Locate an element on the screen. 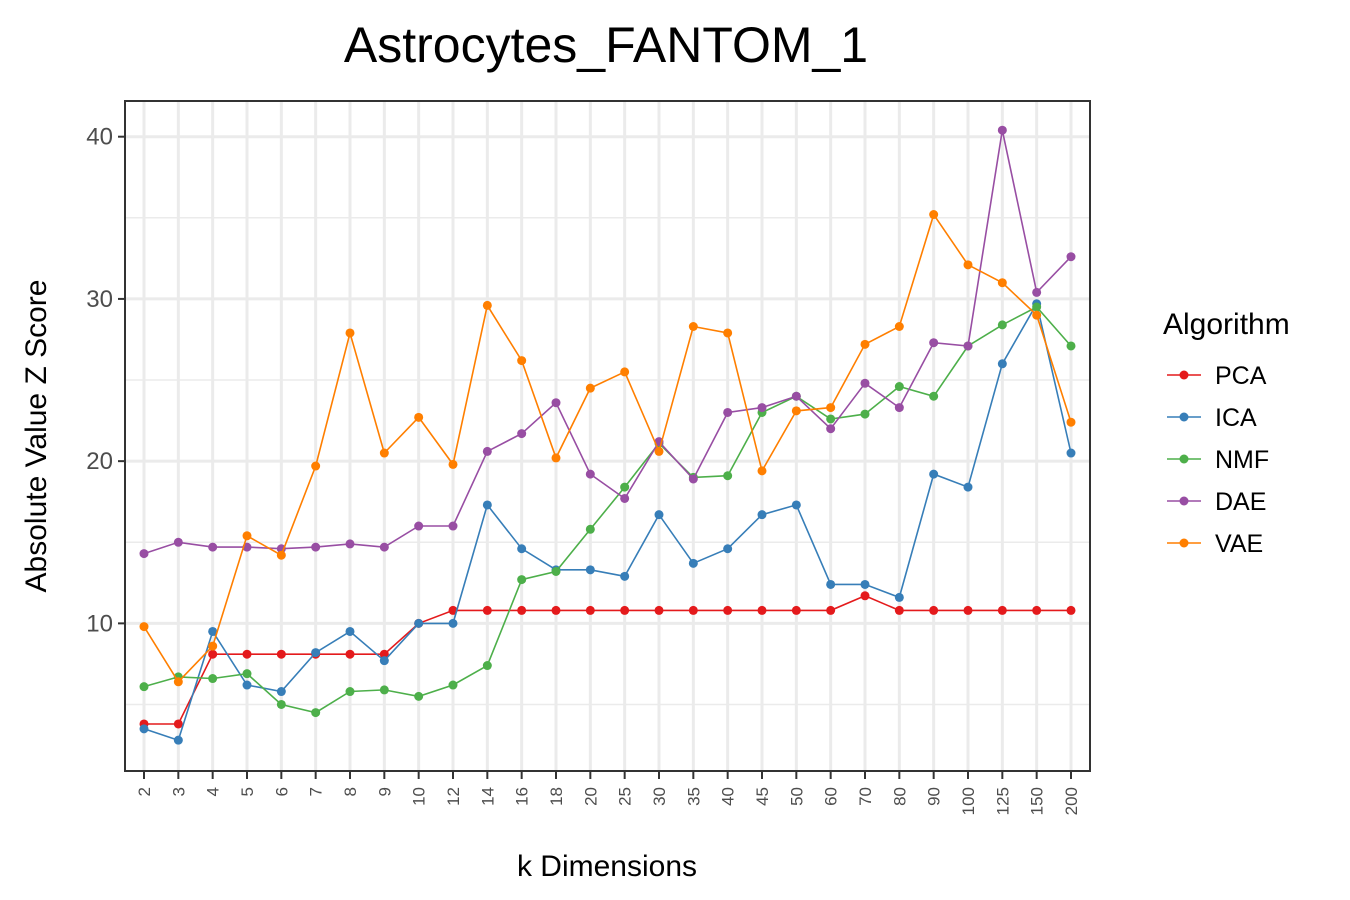 This screenshot has height=900, width=1350. x-tick-label: 10 is located at coordinates (419, 796).